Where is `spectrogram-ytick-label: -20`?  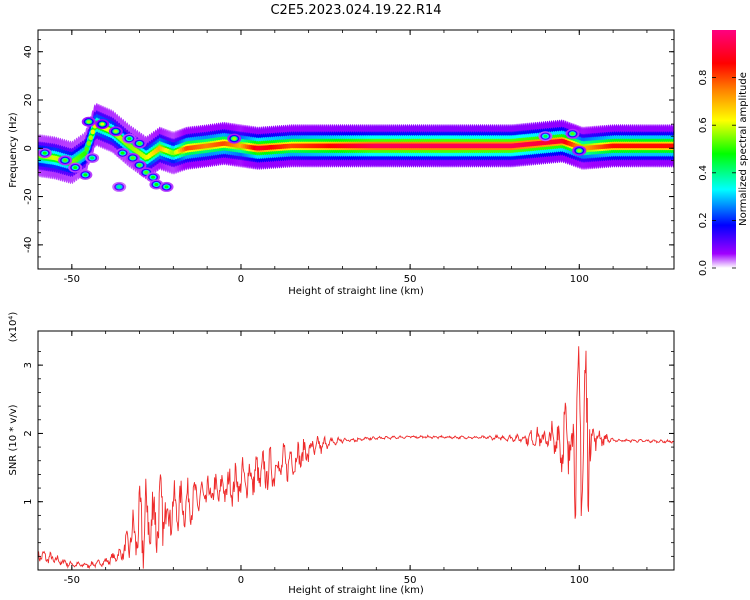 spectrogram-ytick-label: -20 is located at coordinates (28, 196).